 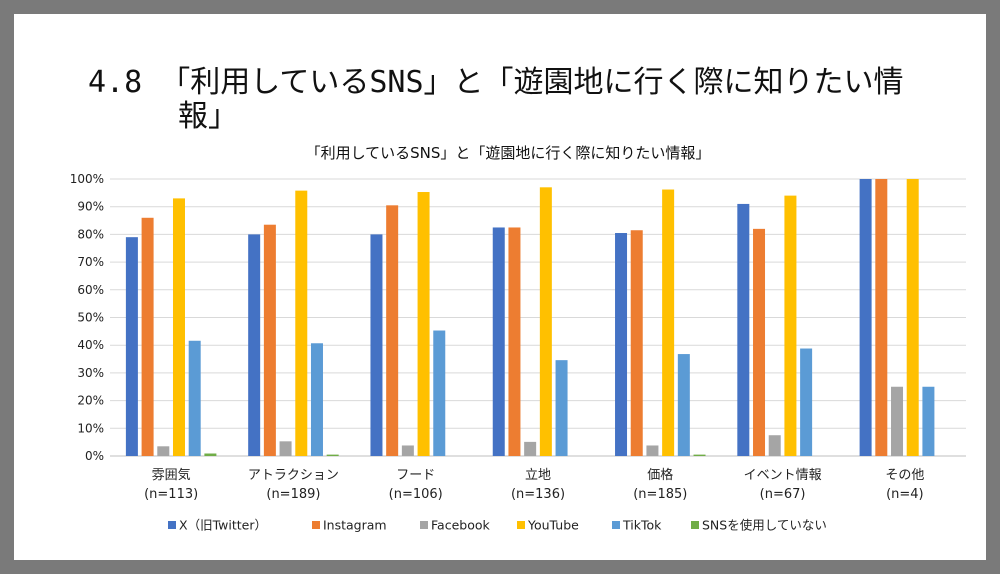 What do you see at coordinates (208, 116) in the screenshot?
I see `slide-title-line2: 報」` at bounding box center [208, 116].